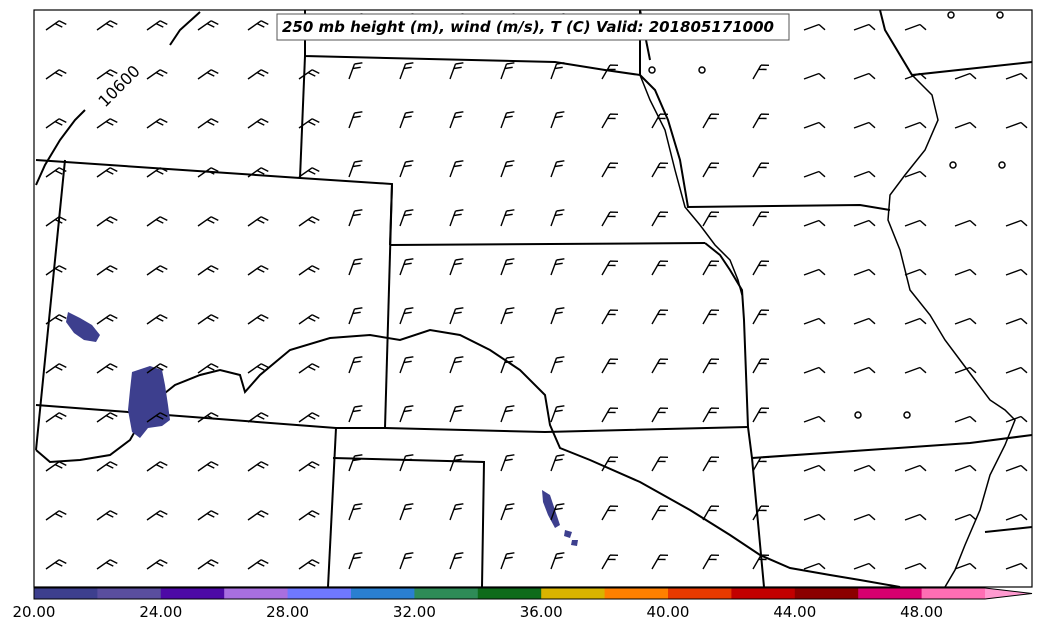 Image resolution: width=1041 pixels, height=633 pixels. Describe the element at coordinates (921, 612) in the screenshot. I see `colorbar-tick-label: 48.00` at that location.